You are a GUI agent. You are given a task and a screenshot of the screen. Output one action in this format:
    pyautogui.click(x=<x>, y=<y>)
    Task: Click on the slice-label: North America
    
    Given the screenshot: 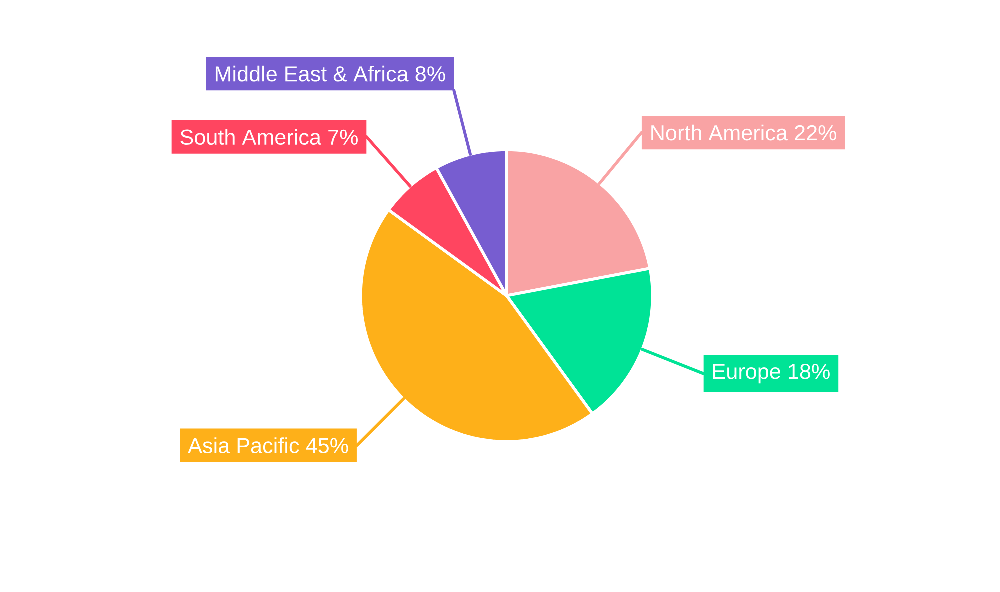 What is the action you would take?
    pyautogui.click(x=720, y=132)
    